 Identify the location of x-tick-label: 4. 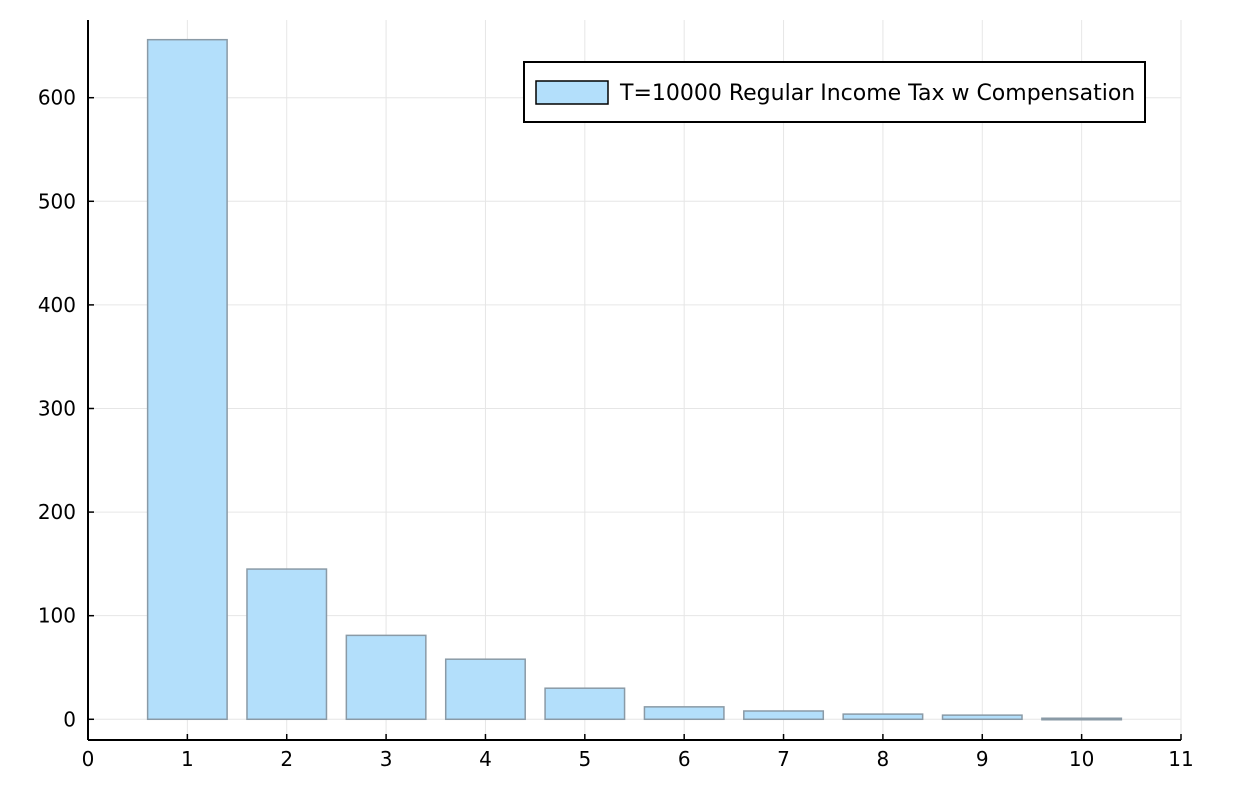
(485, 759).